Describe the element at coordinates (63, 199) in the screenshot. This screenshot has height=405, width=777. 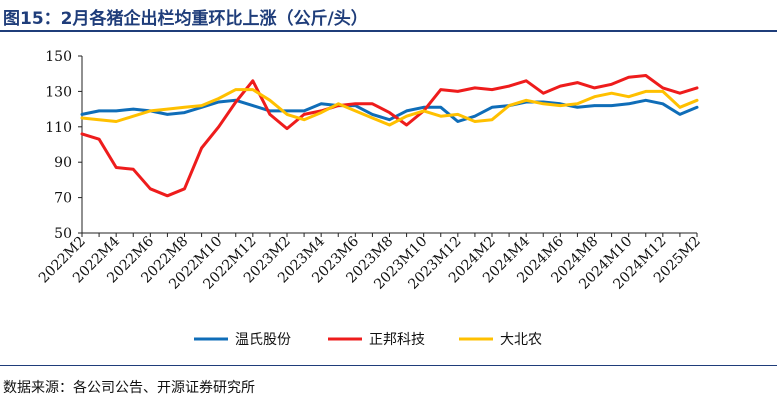
I see `y-tick-label: 70` at that location.